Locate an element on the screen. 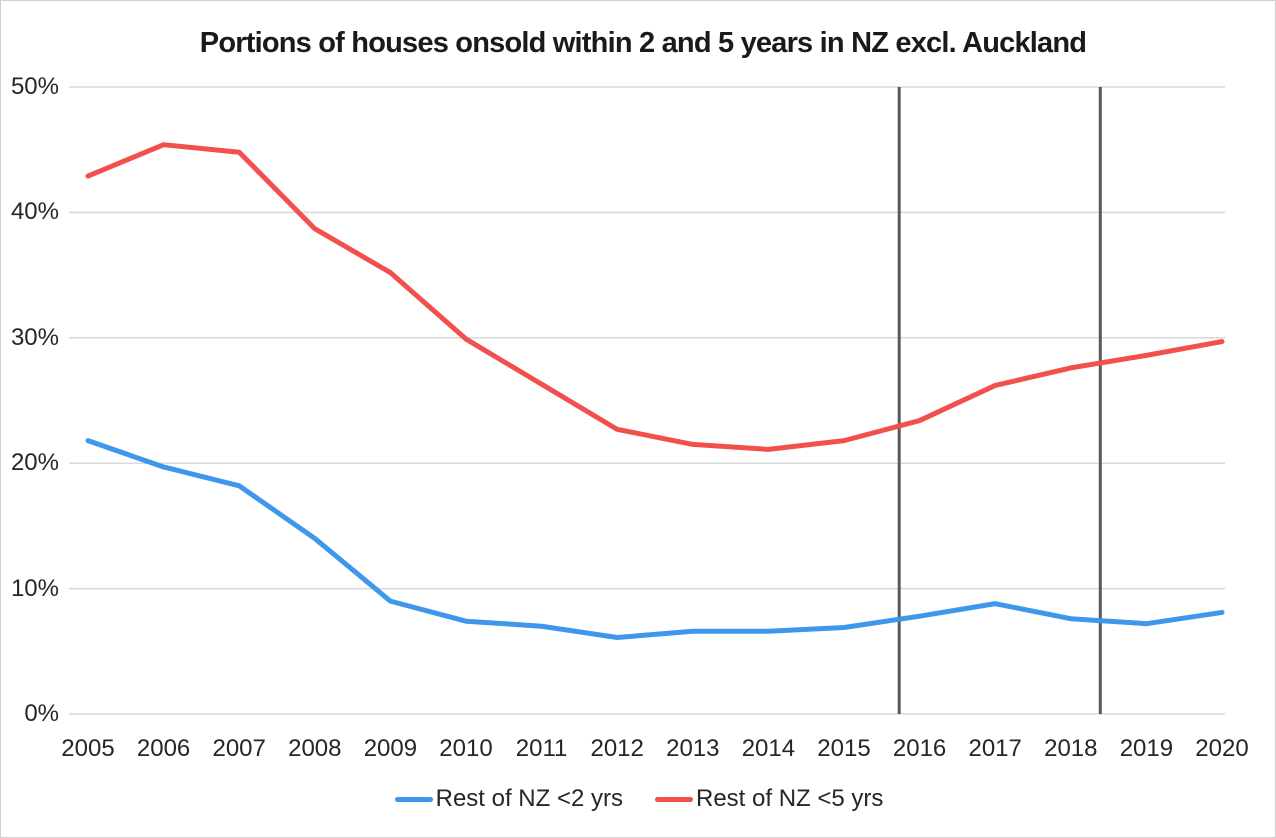  x-tick-label-2019: 2019 is located at coordinates (1146, 748).